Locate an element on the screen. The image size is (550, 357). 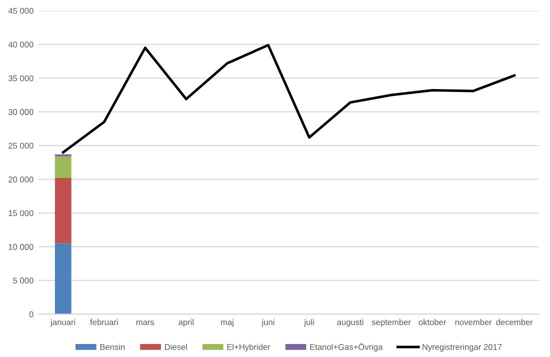
legend-label: Diesel is located at coordinates (175, 347).